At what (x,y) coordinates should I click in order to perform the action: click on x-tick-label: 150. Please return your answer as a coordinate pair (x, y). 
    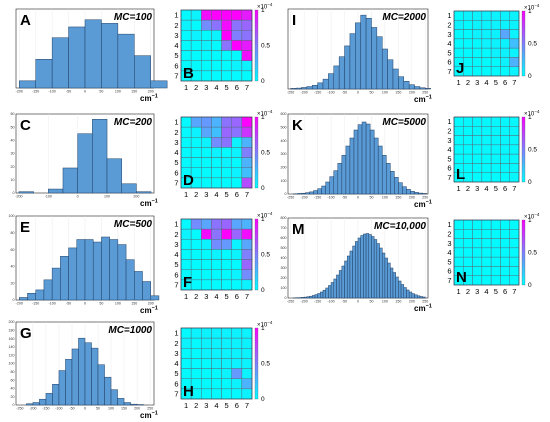
    Looking at the image, I should click on (398, 93).